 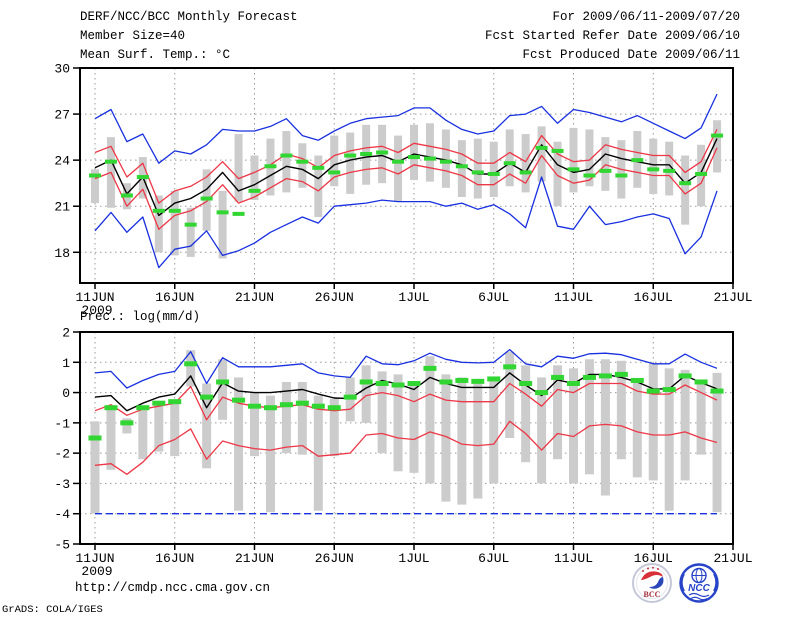 What do you see at coordinates (62, 545) in the screenshot?
I see `svg-text: -5` at bounding box center [62, 545].